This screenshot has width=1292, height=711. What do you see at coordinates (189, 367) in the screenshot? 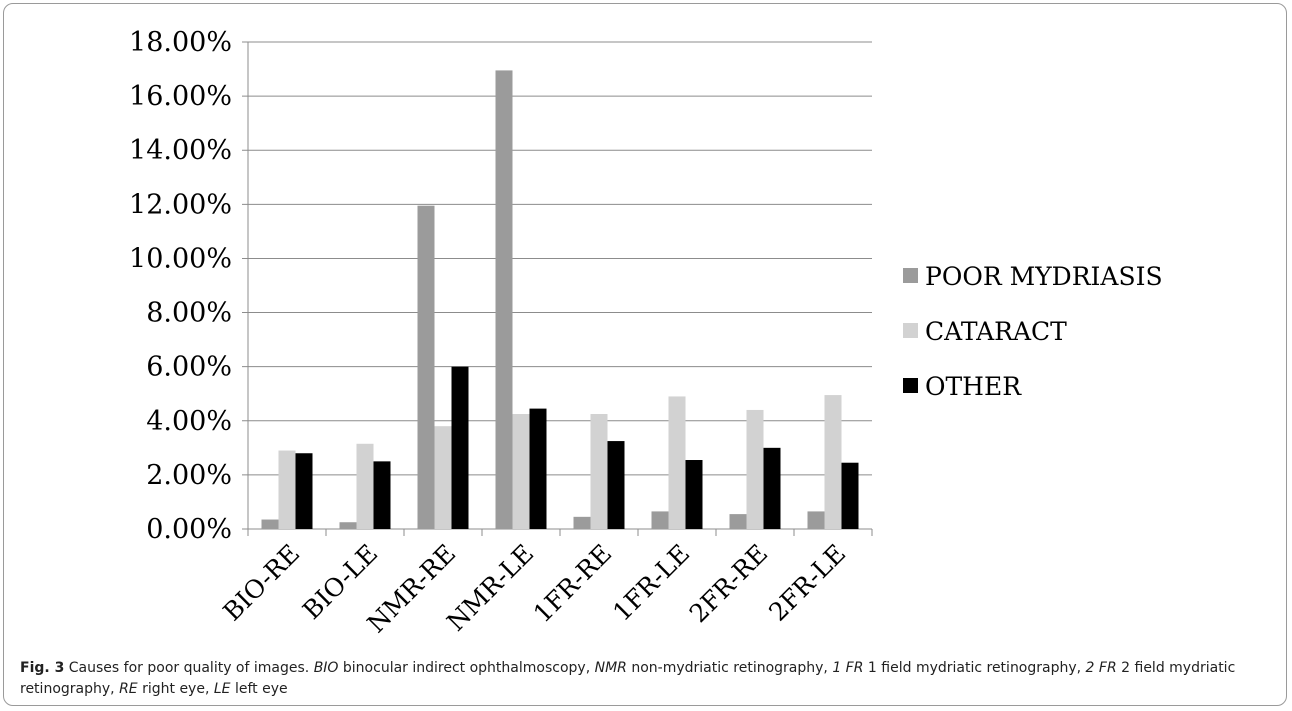
I see `y-tick-label: 6.00%` at bounding box center [189, 367].